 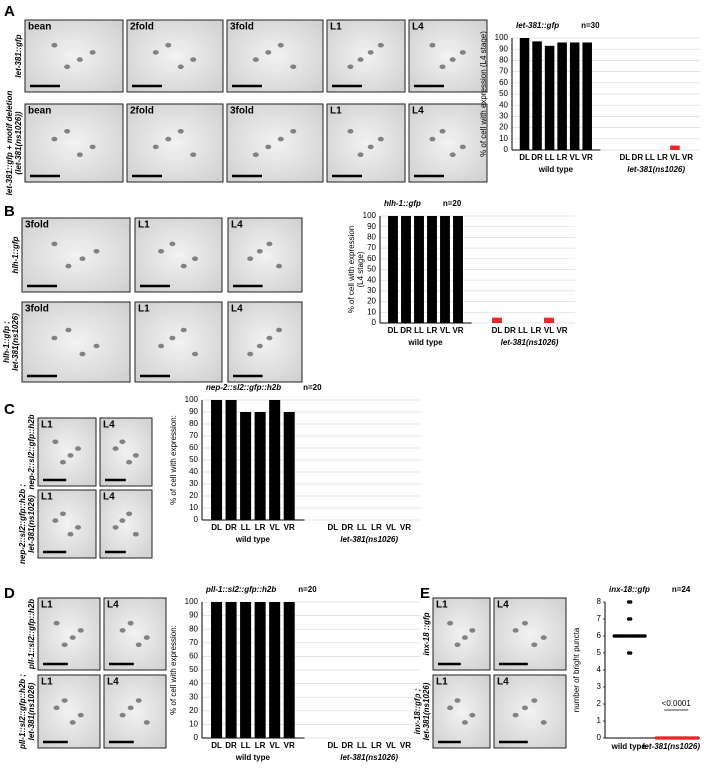 What do you see at coordinates (537, 25) in the screenshot?
I see `chart-title: let-381::gfp` at bounding box center [537, 25].